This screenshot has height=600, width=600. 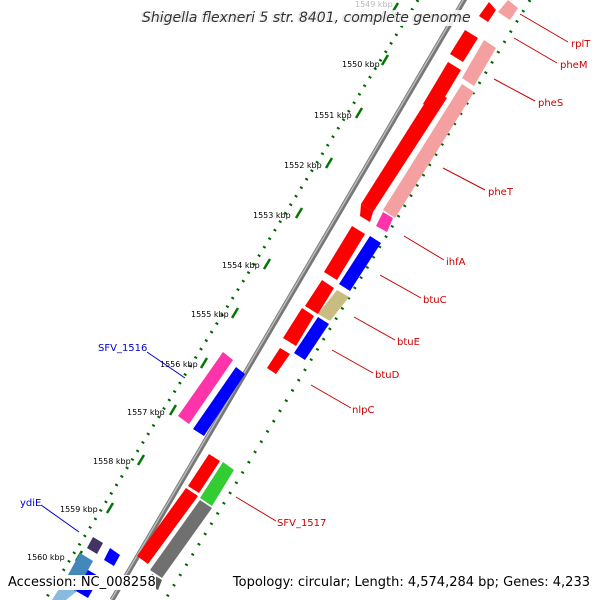 What do you see at coordinates (535, 50) in the screenshot?
I see `connector-pheM` at bounding box center [535, 50].